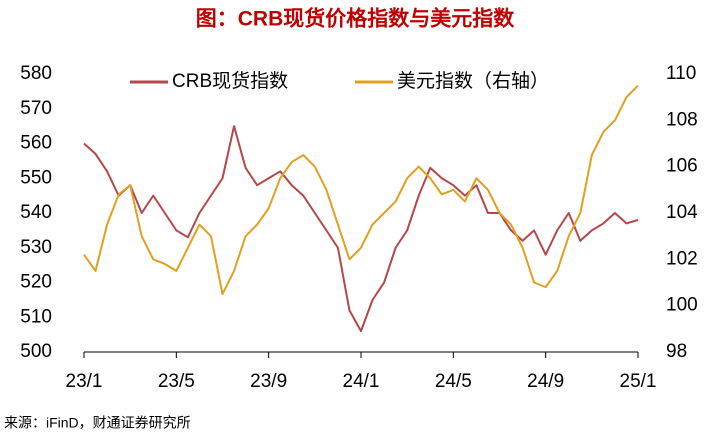 The image size is (711, 444). I want to click on x-tick-label: 24/5, so click(453, 381).